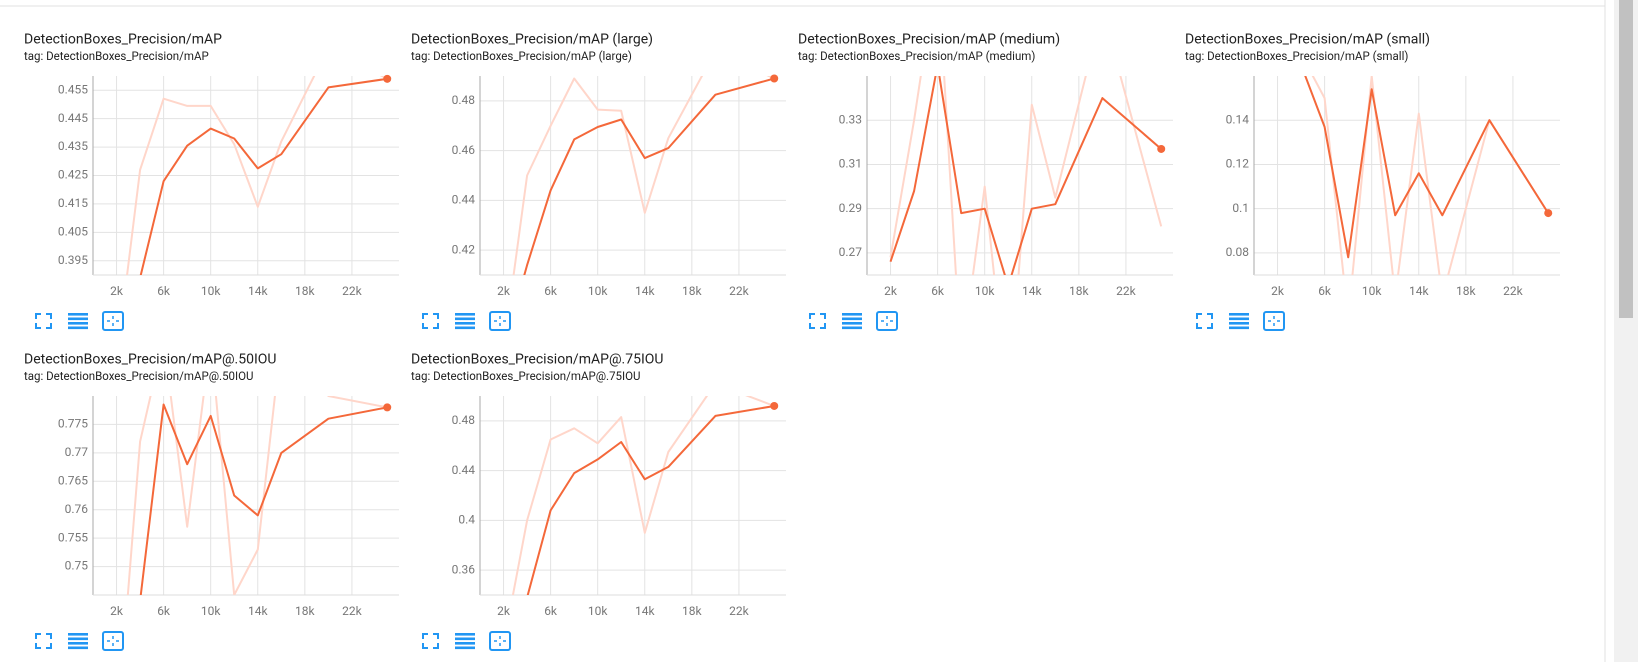  What do you see at coordinates (850, 164) in the screenshot?
I see `y-tick-label: 0.31` at bounding box center [850, 164].